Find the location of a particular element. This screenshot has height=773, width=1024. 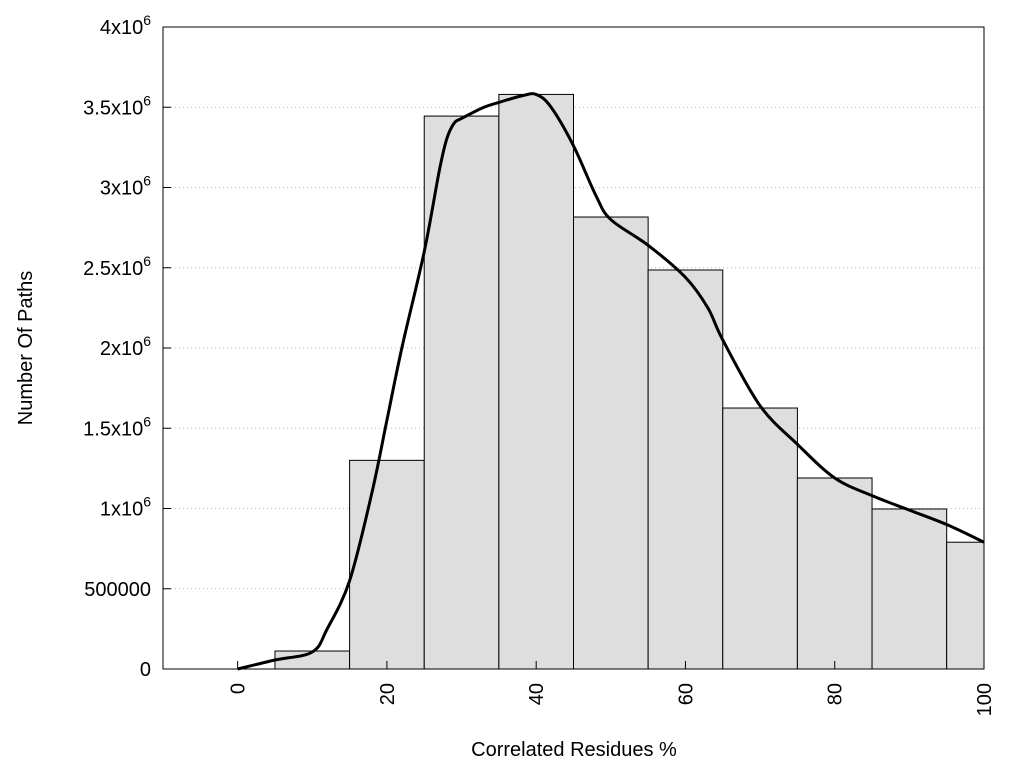

y-tick-label: 3x10⁶ is located at coordinates (125, 186).